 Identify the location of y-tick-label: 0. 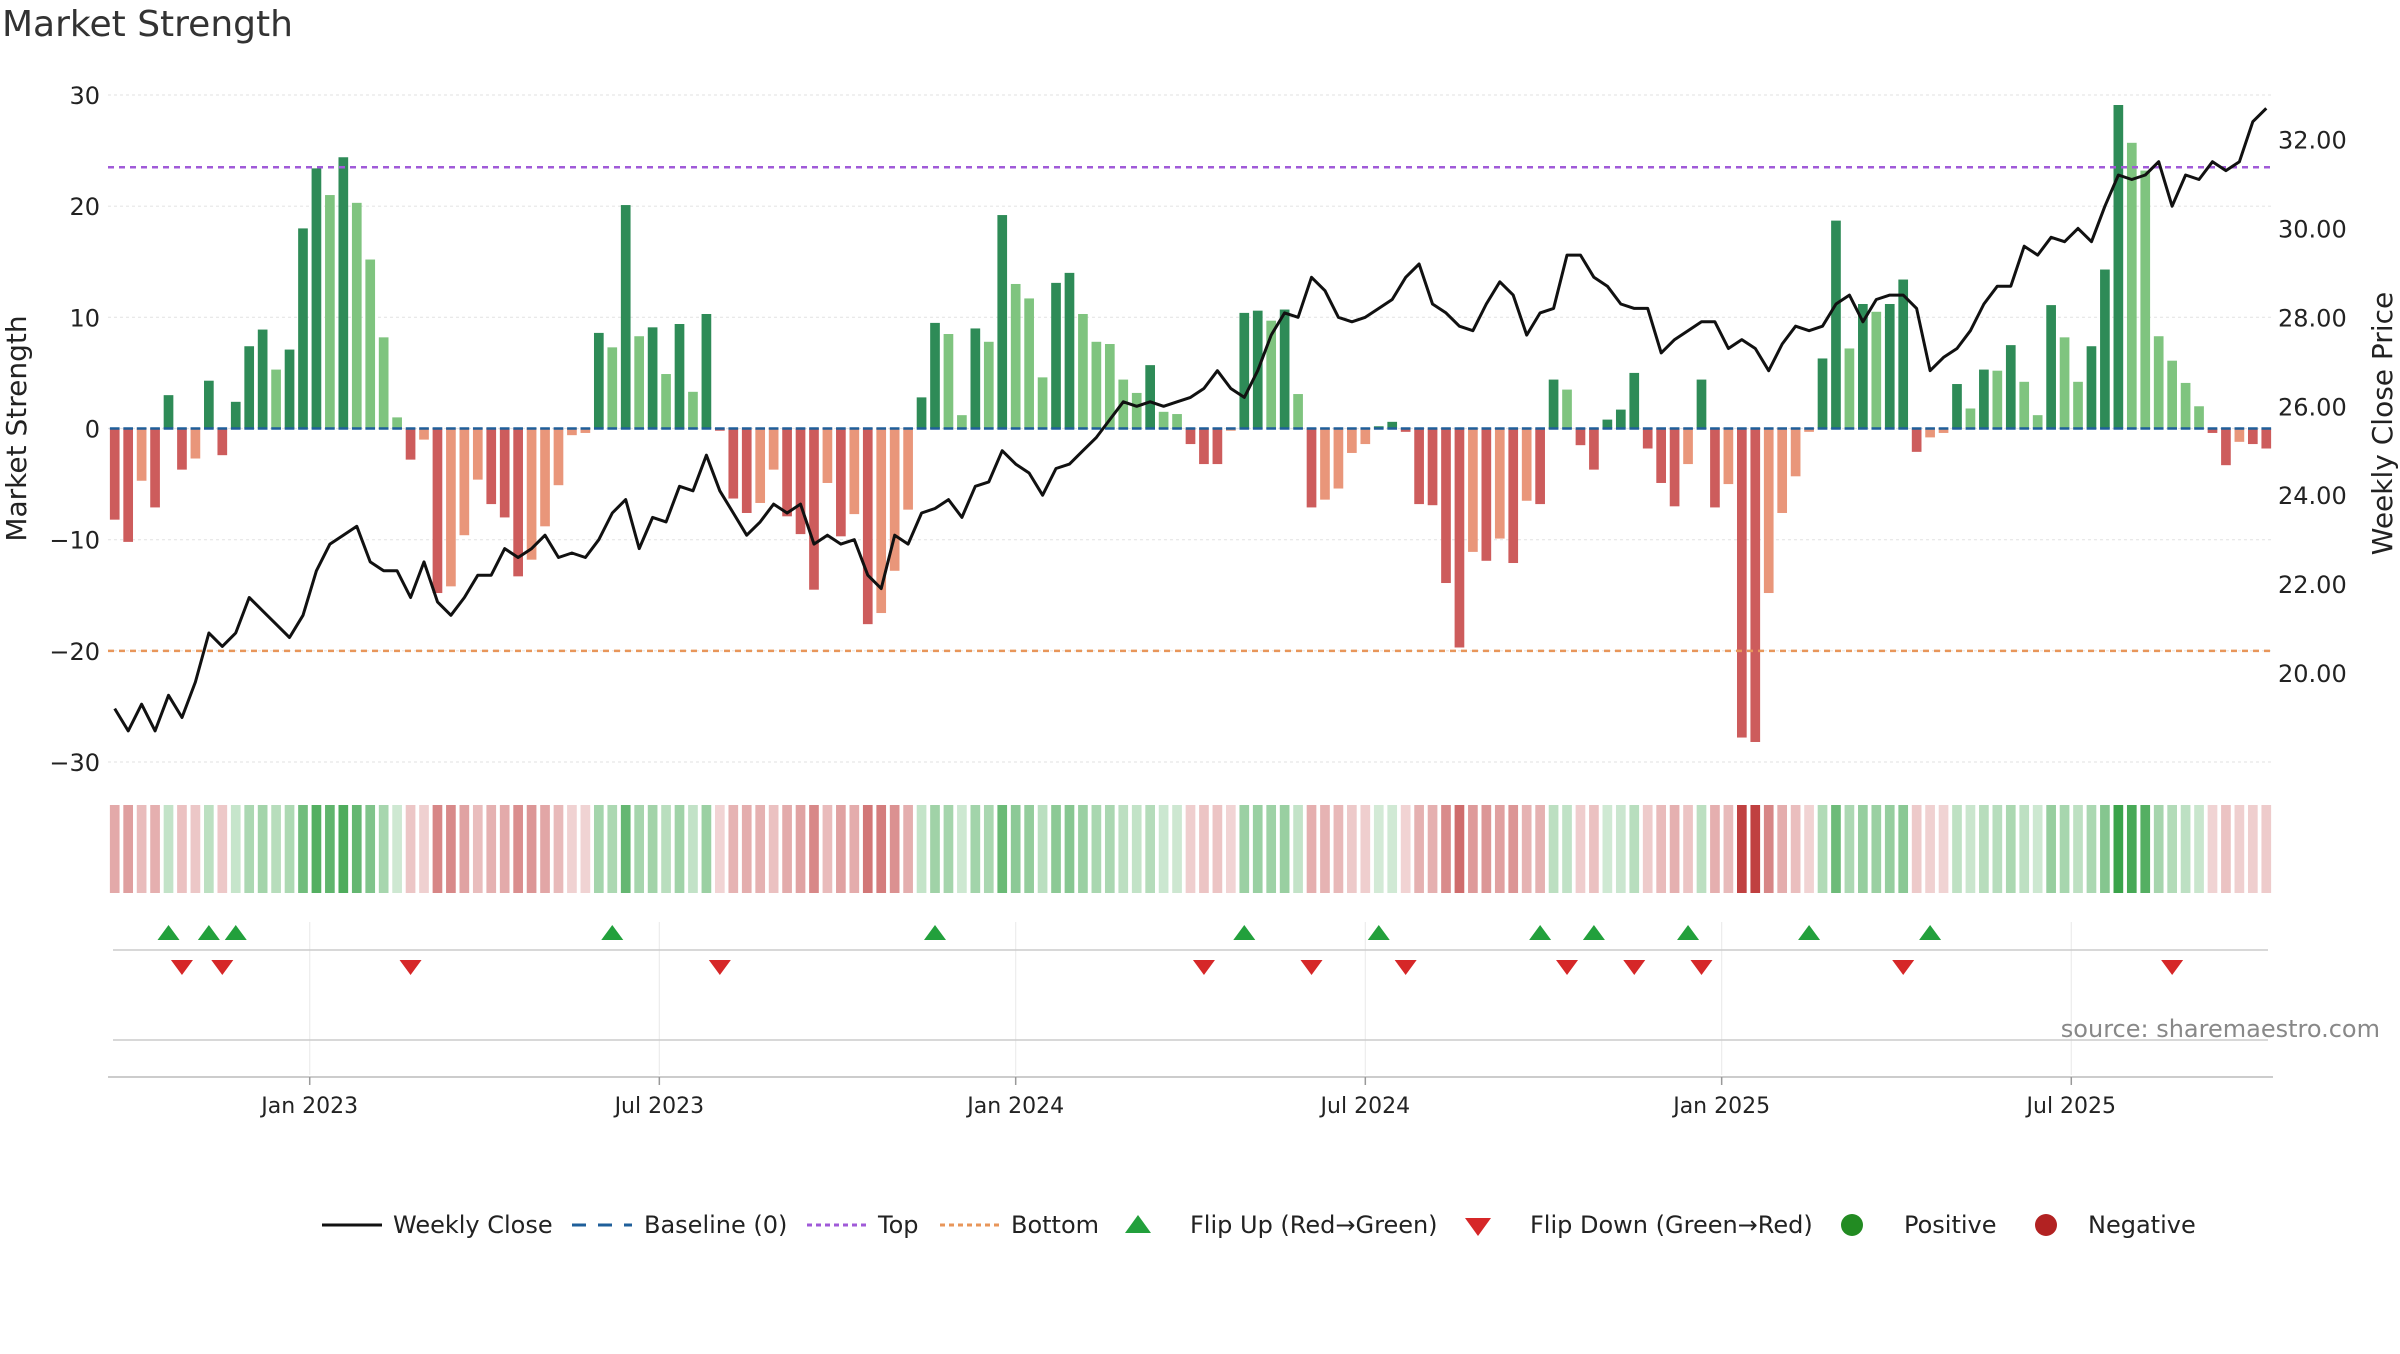
(92, 430).